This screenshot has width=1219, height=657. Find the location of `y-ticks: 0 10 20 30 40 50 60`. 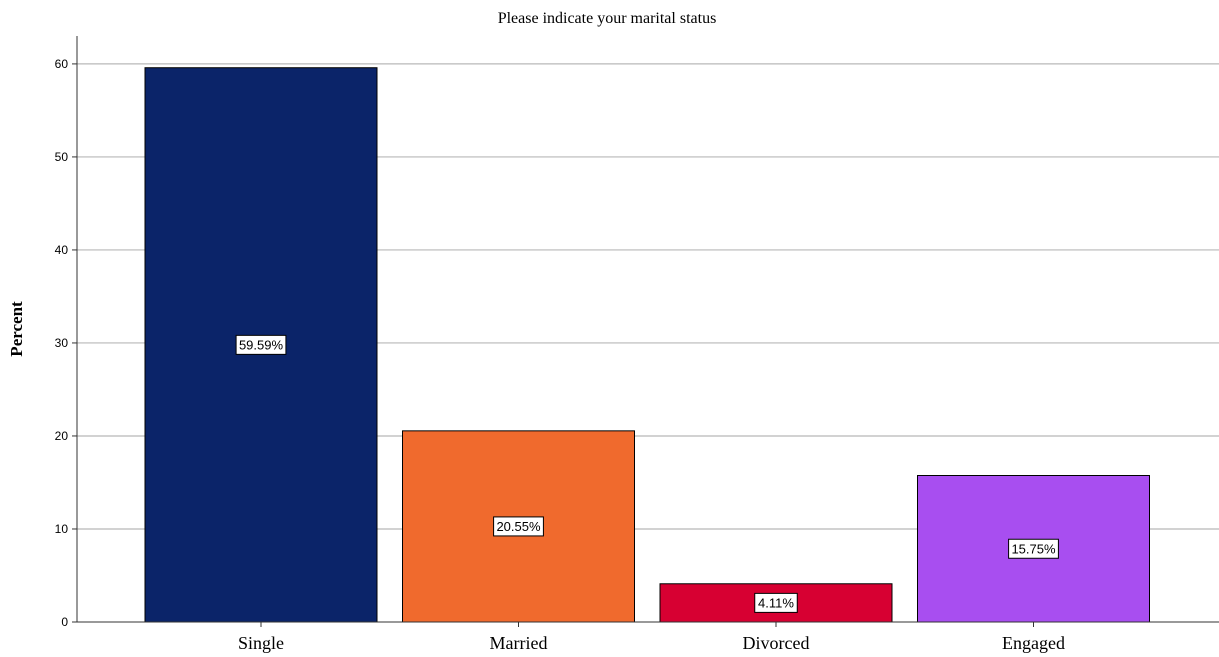

y-ticks: 0 10 20 30 40 50 60 is located at coordinates (66, 343).